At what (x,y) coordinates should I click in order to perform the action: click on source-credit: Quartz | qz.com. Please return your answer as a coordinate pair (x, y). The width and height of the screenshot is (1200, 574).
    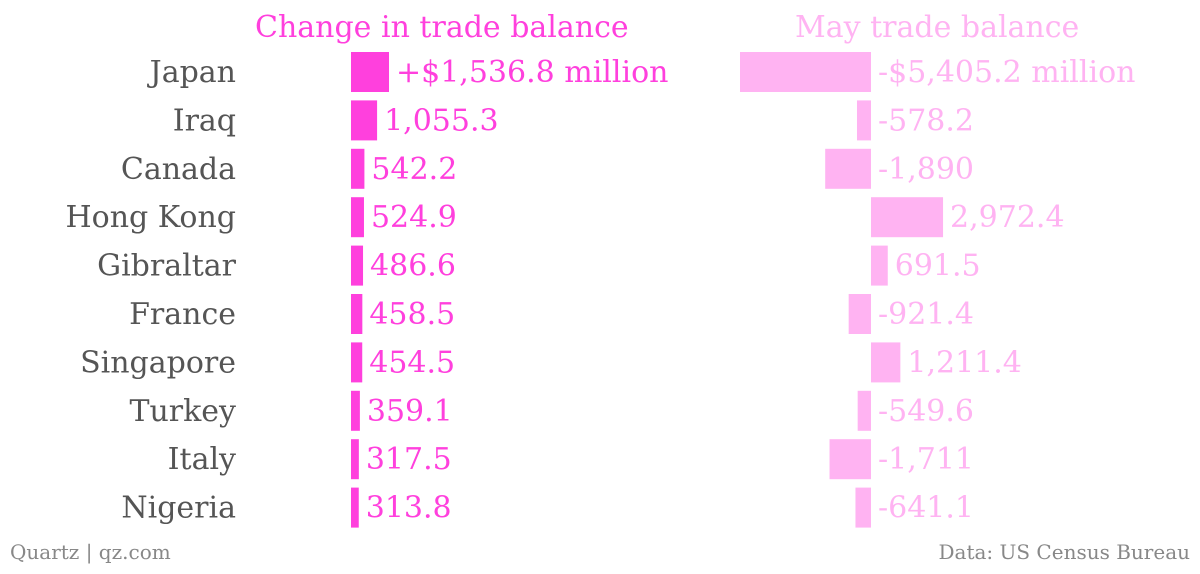
    Looking at the image, I should click on (90, 552).